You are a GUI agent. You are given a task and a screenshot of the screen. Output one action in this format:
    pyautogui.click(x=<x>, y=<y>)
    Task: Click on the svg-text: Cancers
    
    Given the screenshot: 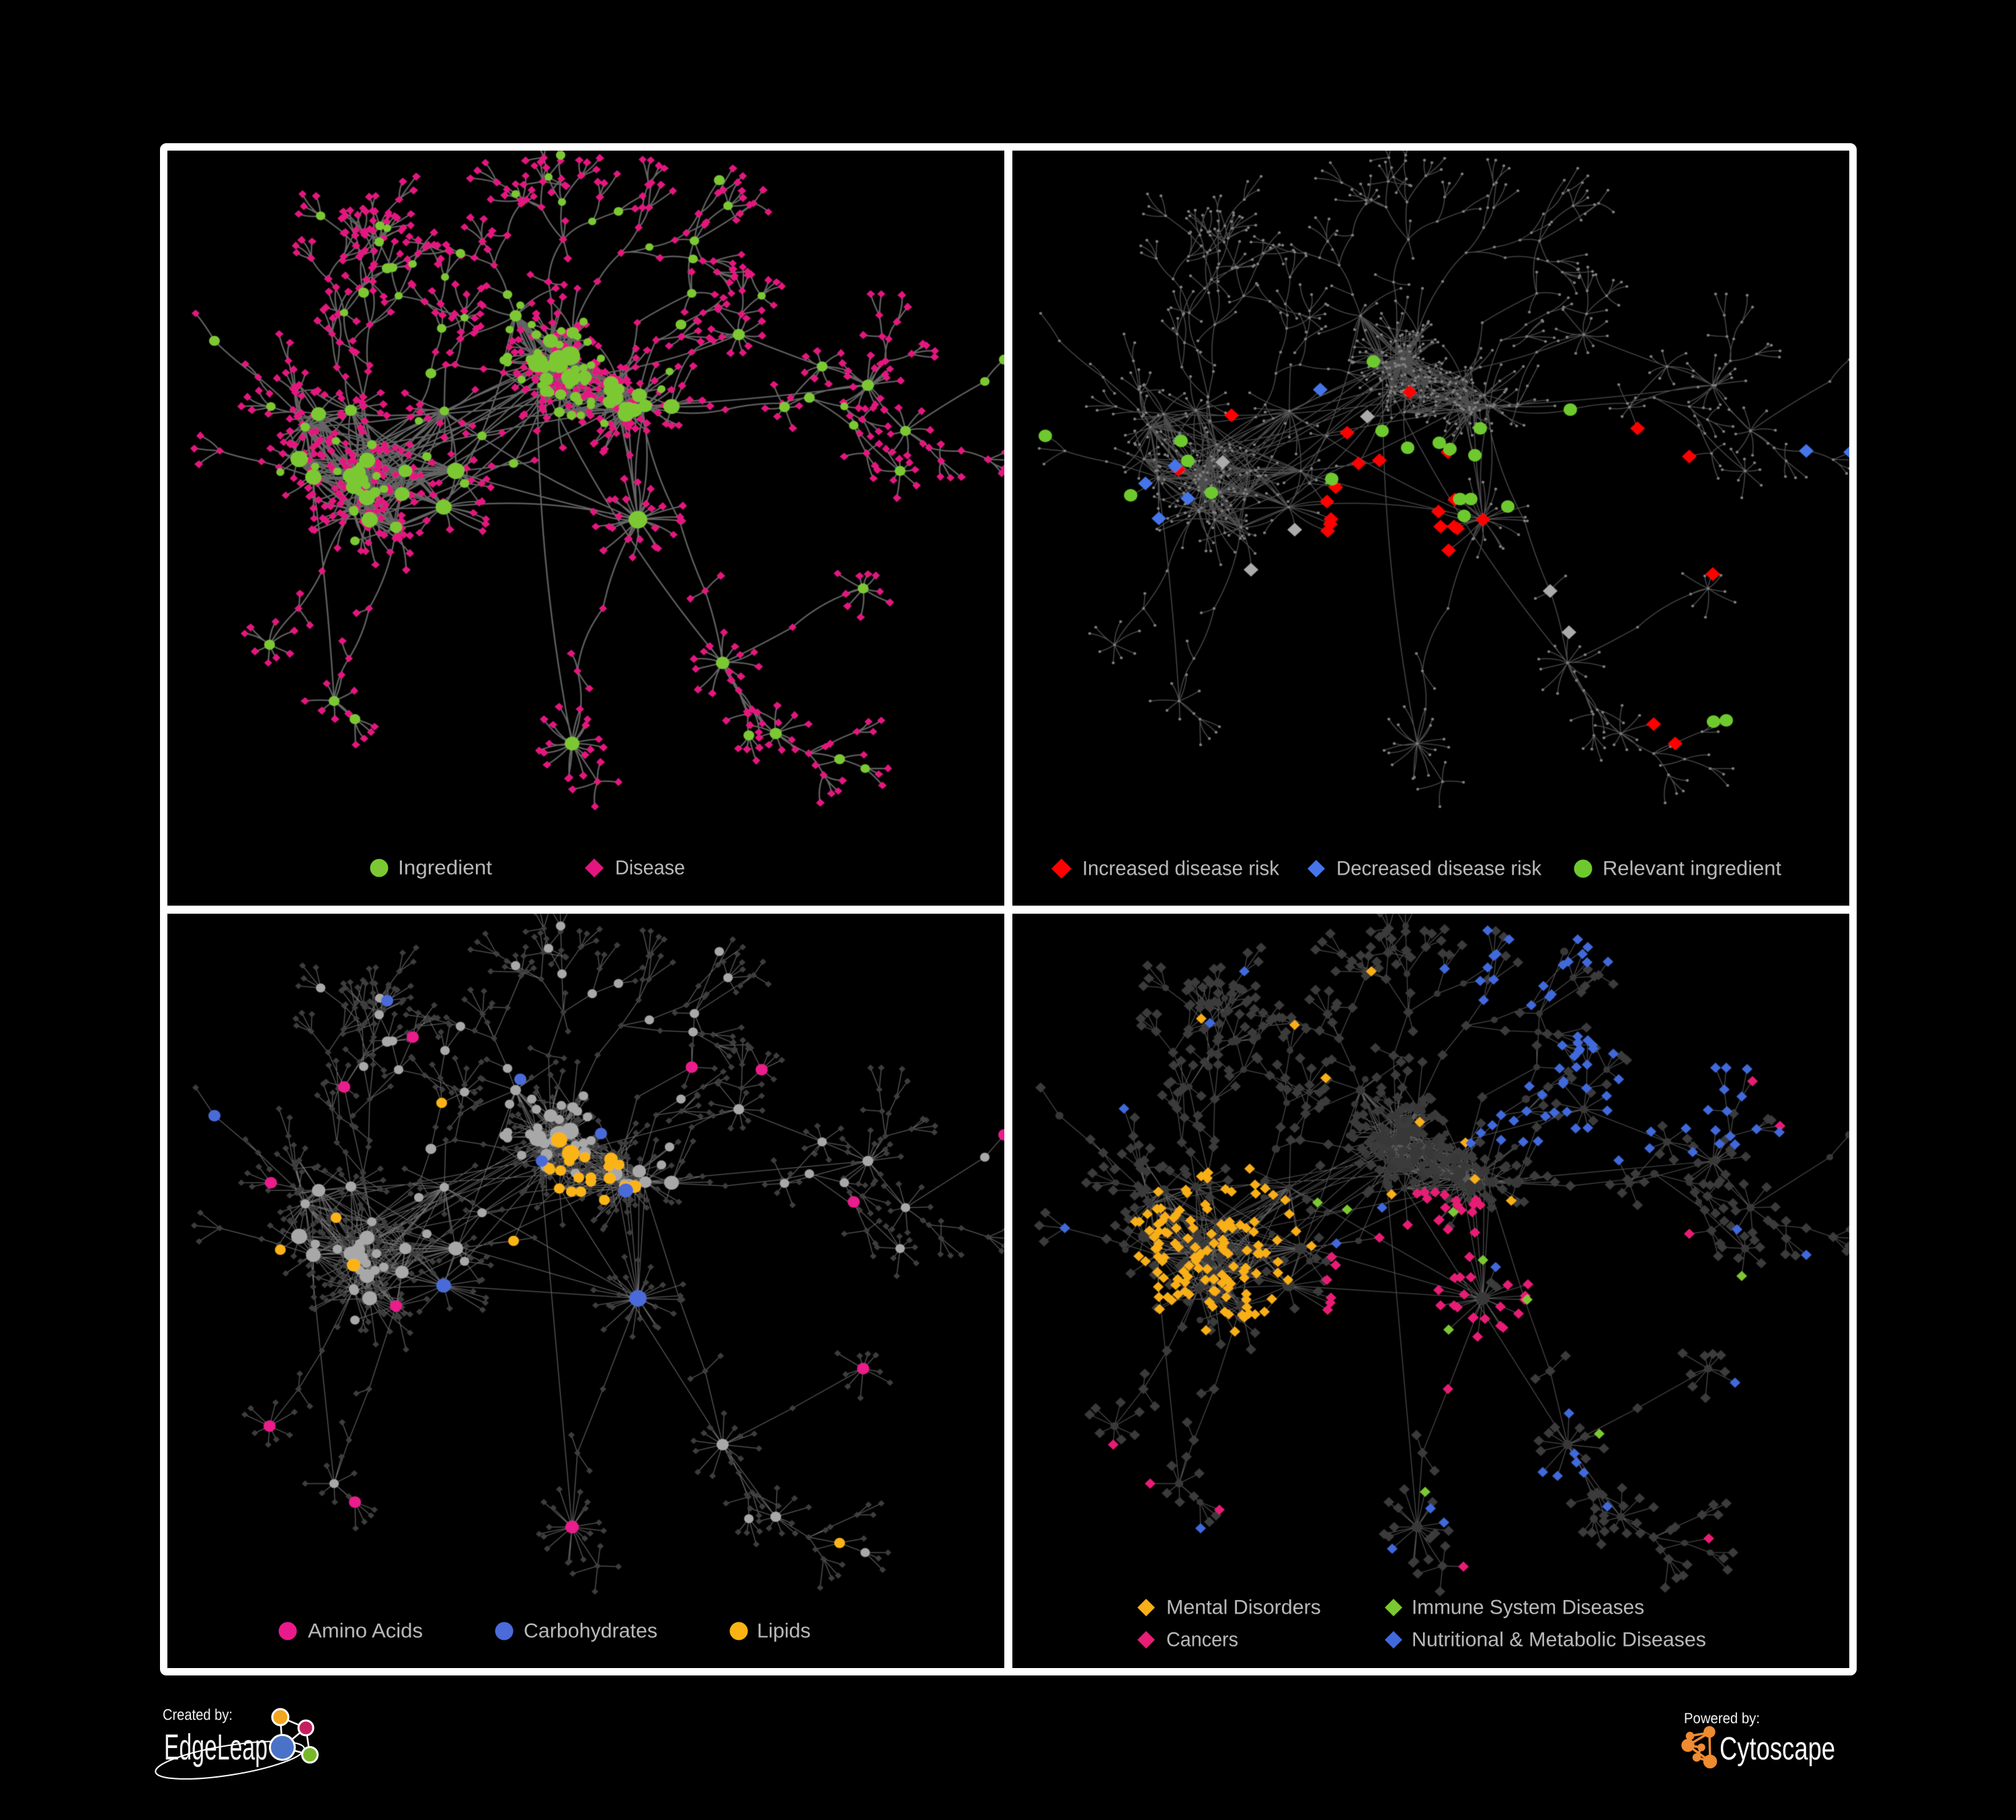 What is the action you would take?
    pyautogui.click(x=1202, y=1640)
    